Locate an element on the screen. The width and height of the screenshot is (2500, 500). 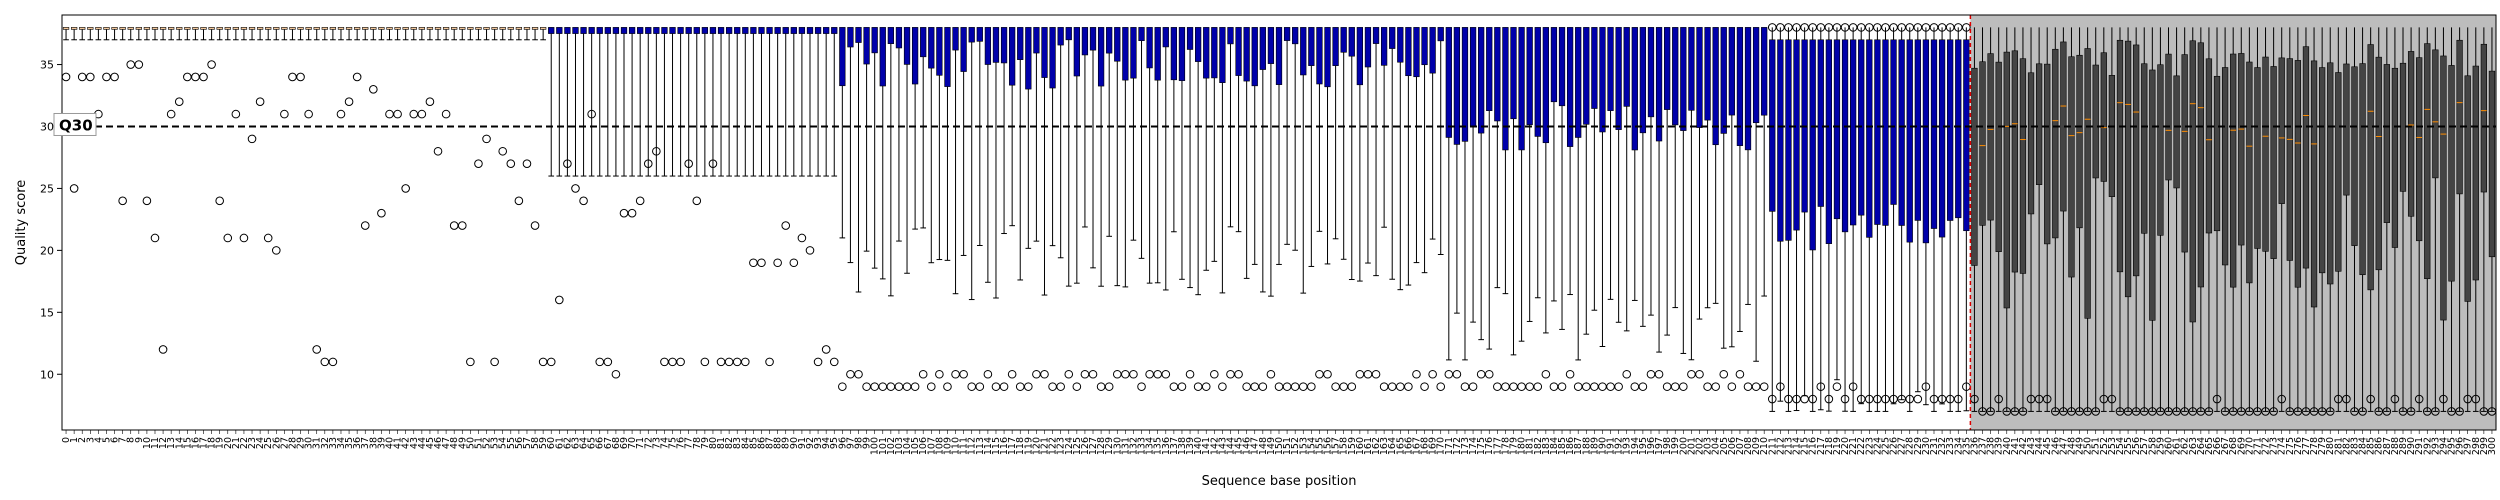
x-tick-label: 16 is located at coordinates (195, 443).